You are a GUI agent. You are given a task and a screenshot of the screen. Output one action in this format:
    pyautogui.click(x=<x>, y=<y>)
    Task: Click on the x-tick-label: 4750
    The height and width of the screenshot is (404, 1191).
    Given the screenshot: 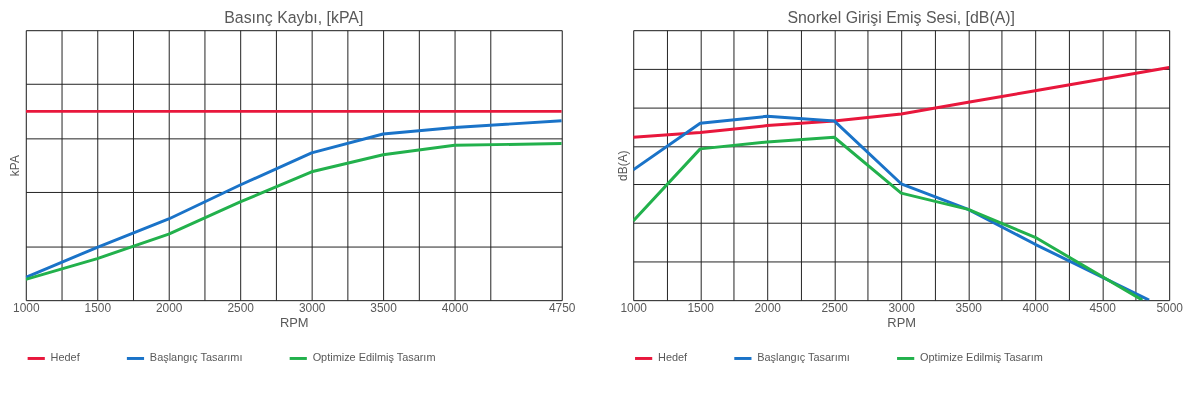 What is the action you would take?
    pyautogui.click(x=562, y=307)
    